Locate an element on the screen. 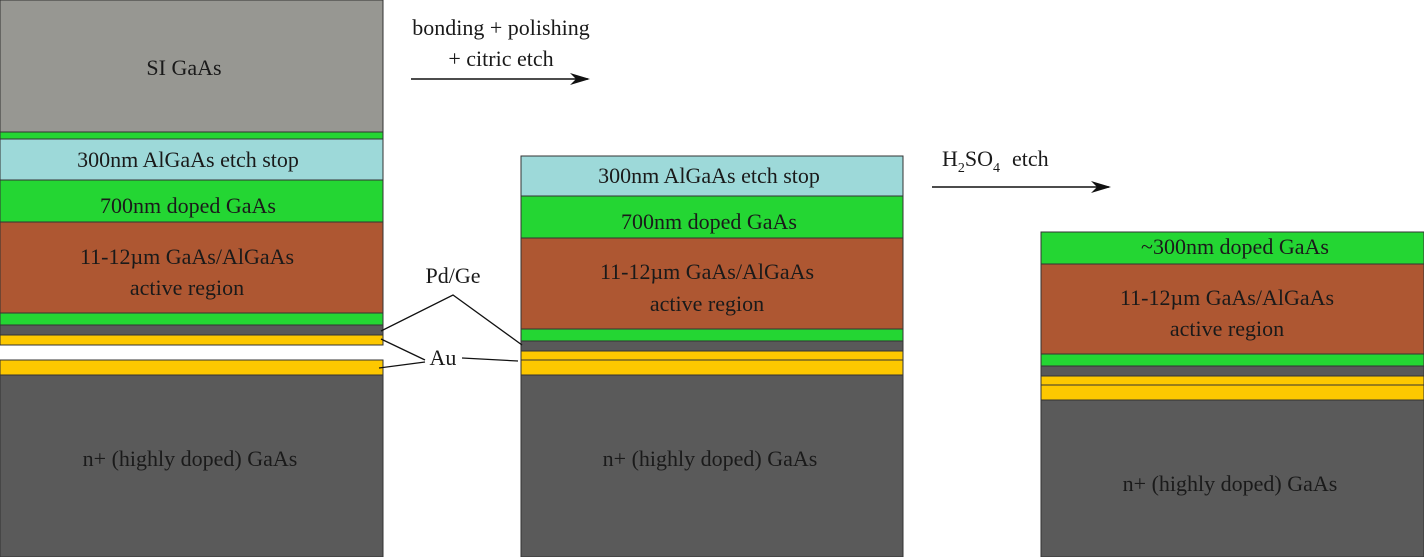  step-2-h: H is located at coordinates (950, 158).